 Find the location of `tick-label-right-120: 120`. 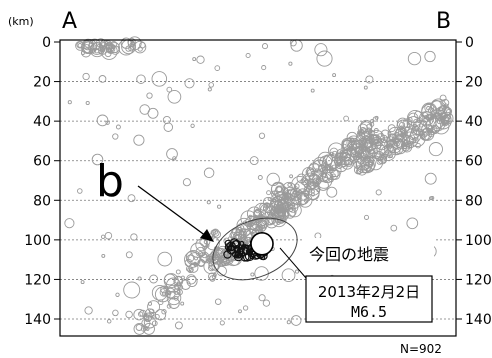

tick-label-right-120: 120 is located at coordinates (478, 280).